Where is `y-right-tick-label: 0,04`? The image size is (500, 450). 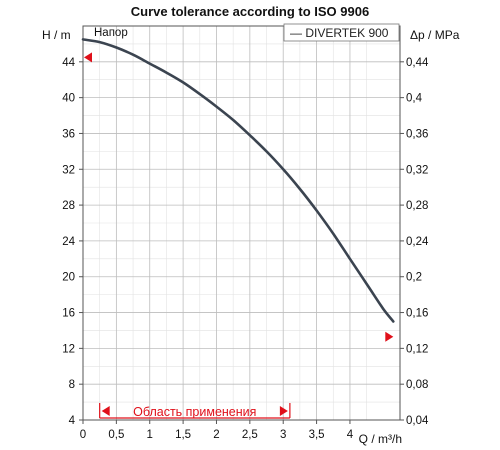 y-right-tick-label: 0,04 is located at coordinates (417, 421).